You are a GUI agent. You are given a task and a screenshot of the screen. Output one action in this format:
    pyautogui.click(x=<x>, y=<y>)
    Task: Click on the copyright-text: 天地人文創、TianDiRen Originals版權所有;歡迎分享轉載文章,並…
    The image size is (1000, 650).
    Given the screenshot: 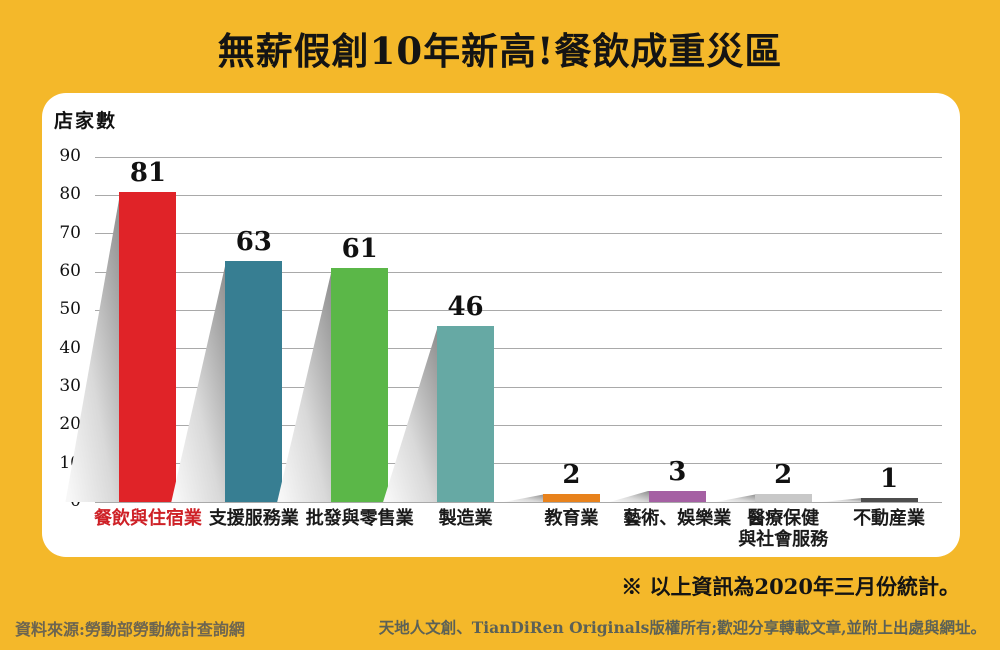 What is the action you would take?
    pyautogui.click(x=682, y=627)
    